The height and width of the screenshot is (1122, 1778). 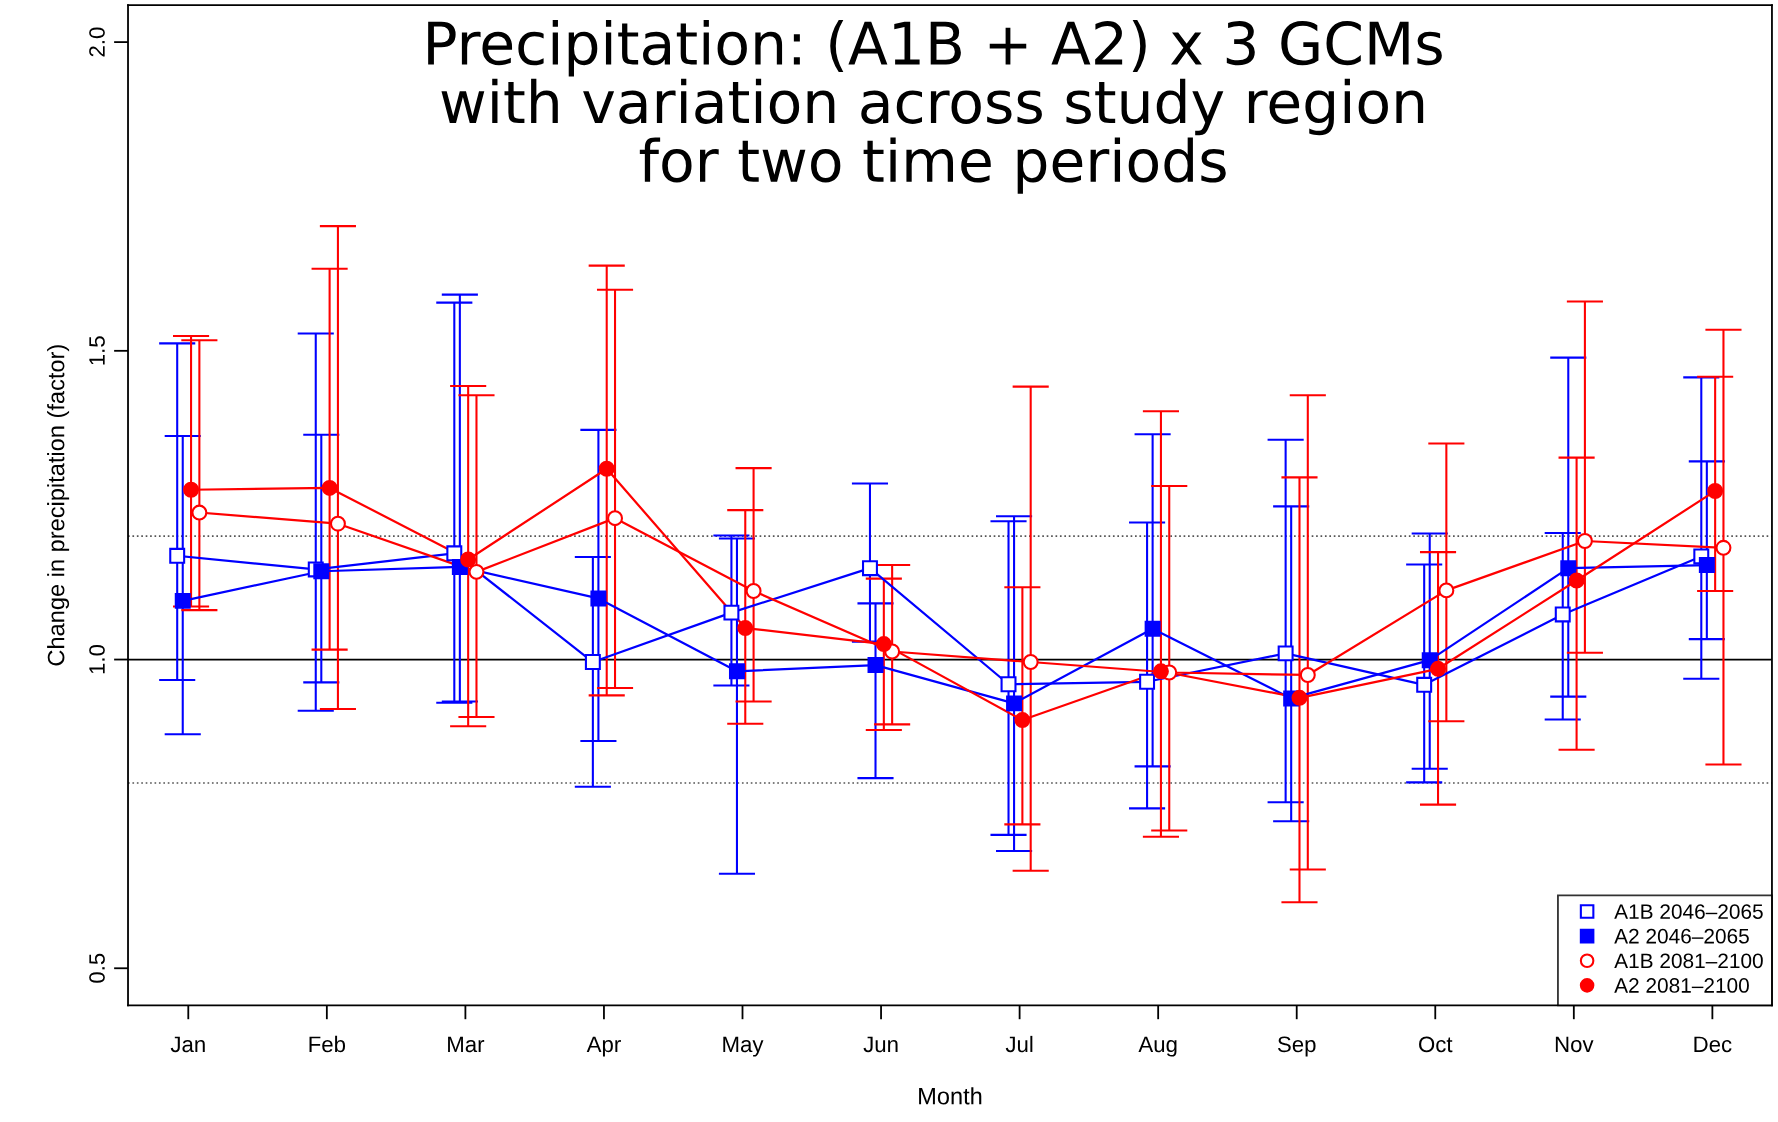 What do you see at coordinates (466, 1044) in the screenshot?
I see `x-tick-label: Mar` at bounding box center [466, 1044].